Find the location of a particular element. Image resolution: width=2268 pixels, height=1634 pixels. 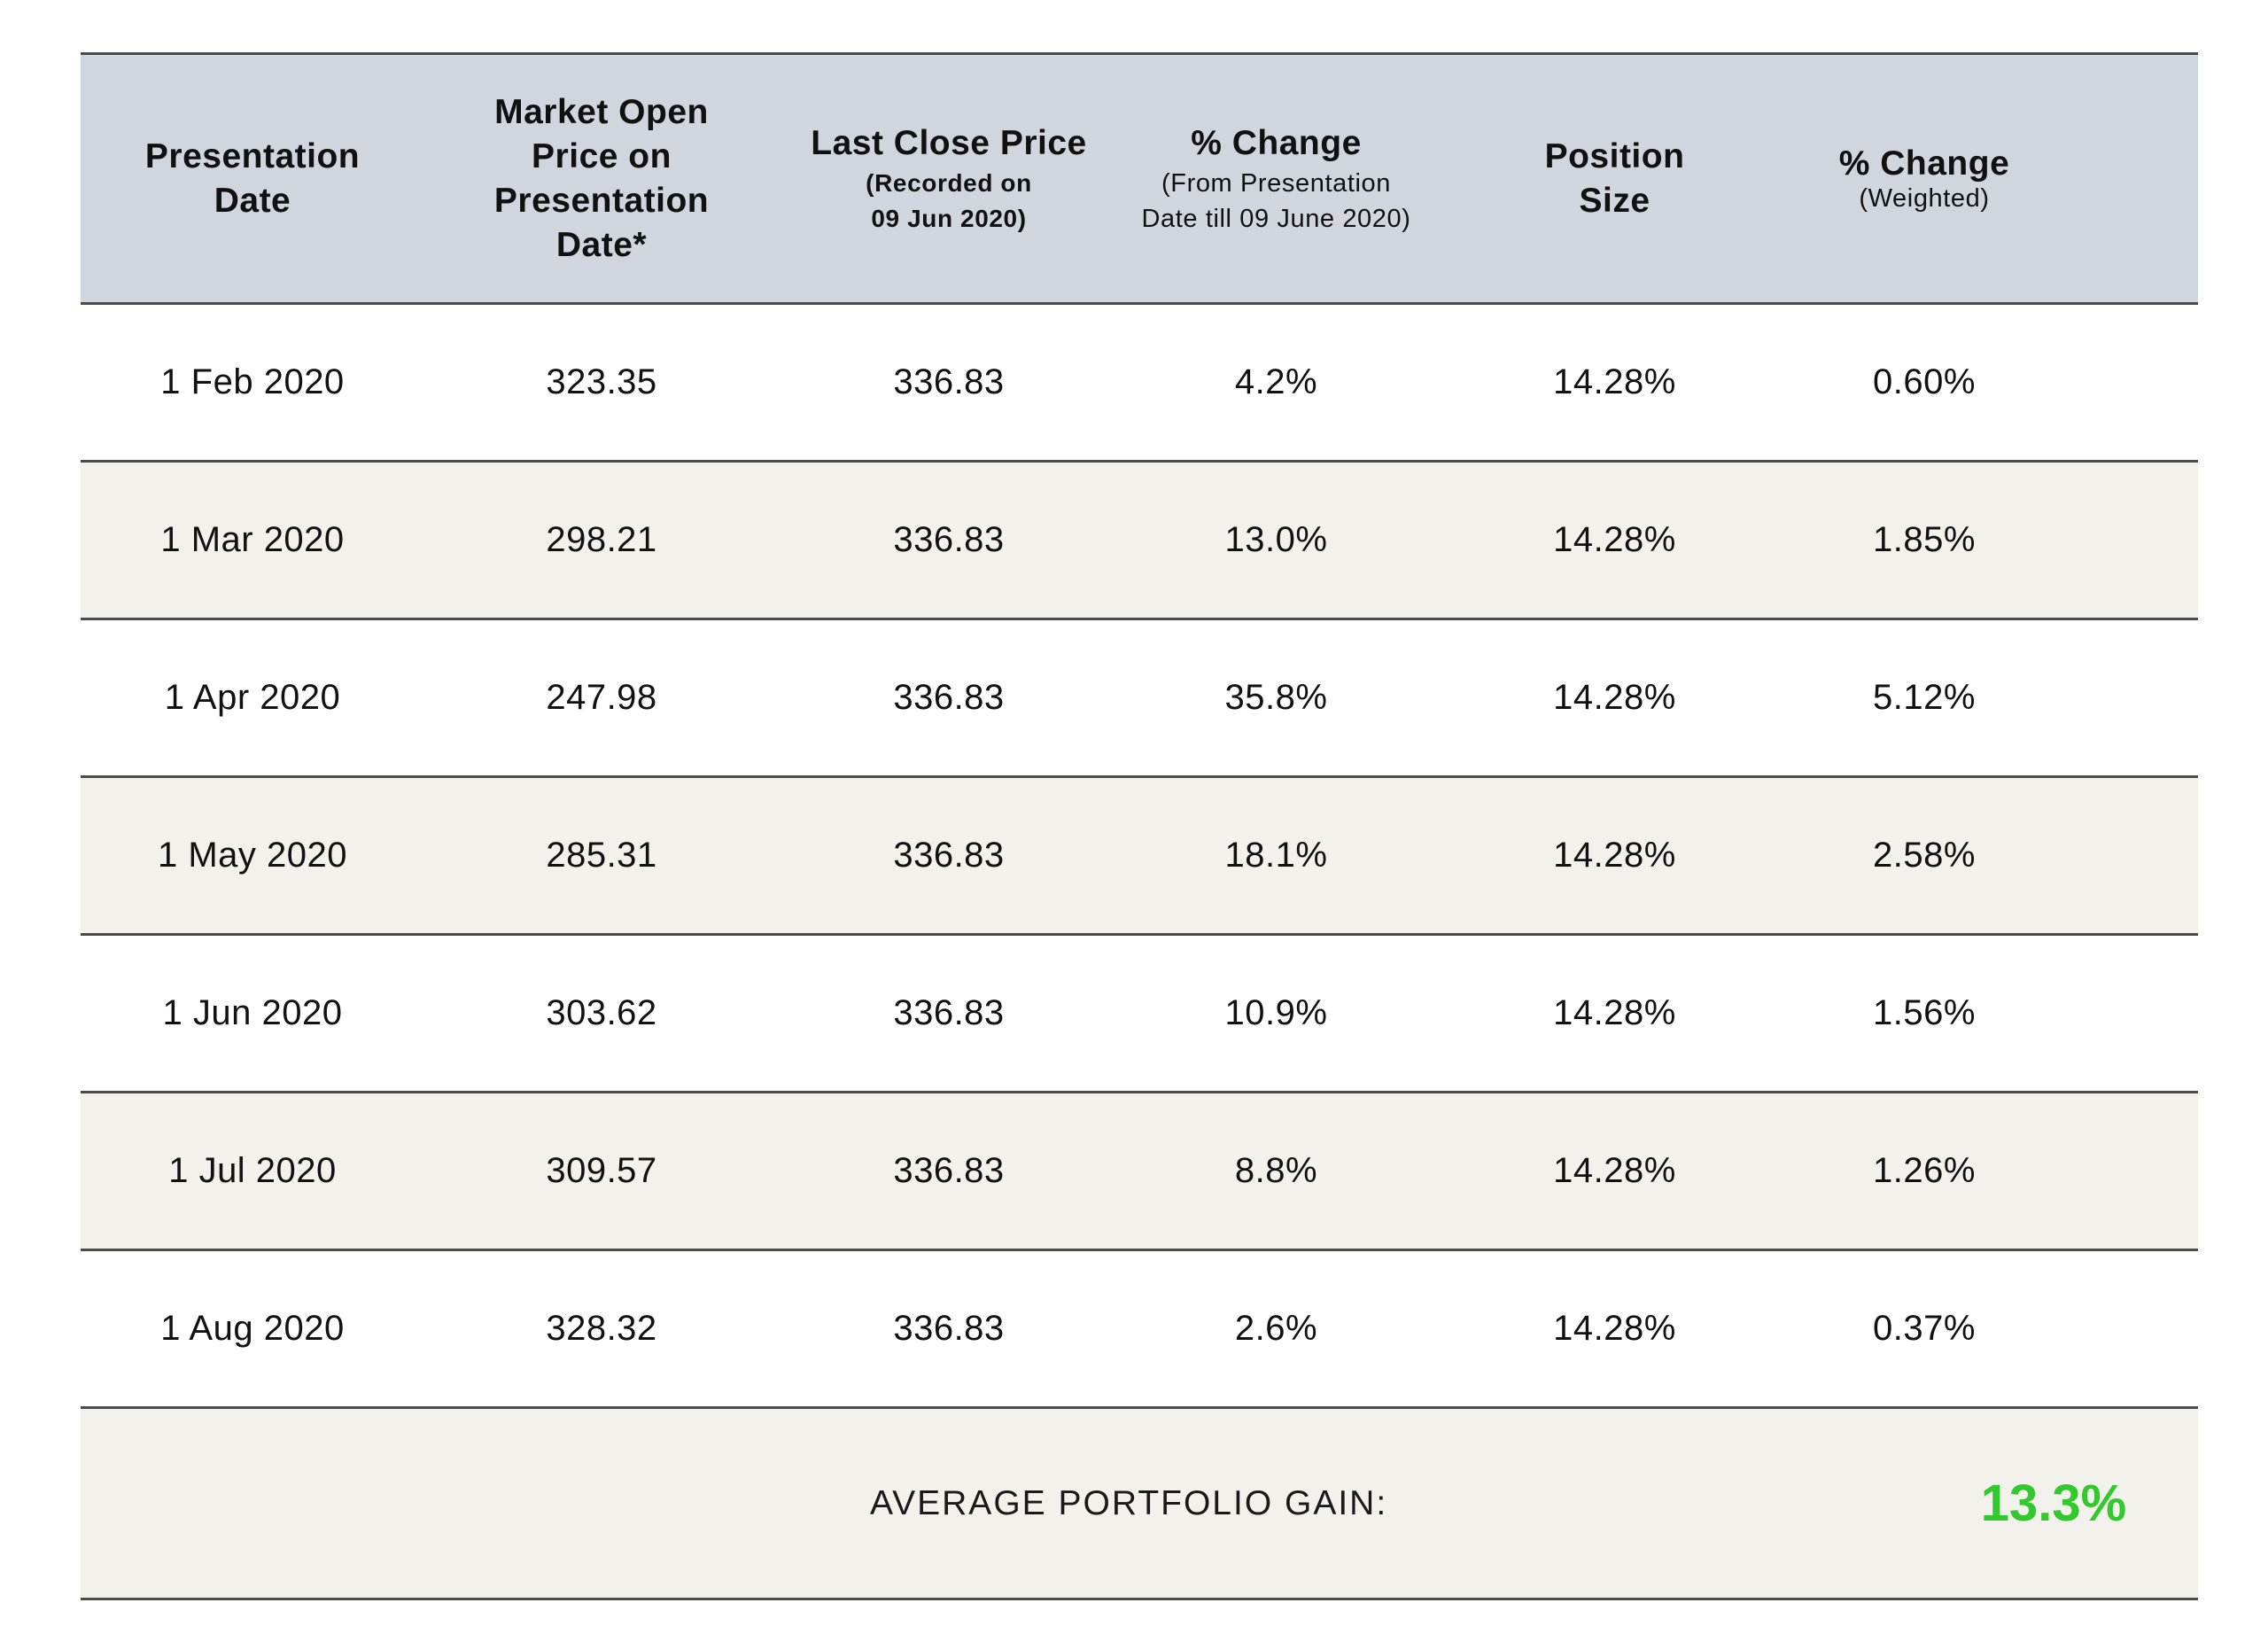

header-position-size-label: Position Size is located at coordinates (1614, 178).